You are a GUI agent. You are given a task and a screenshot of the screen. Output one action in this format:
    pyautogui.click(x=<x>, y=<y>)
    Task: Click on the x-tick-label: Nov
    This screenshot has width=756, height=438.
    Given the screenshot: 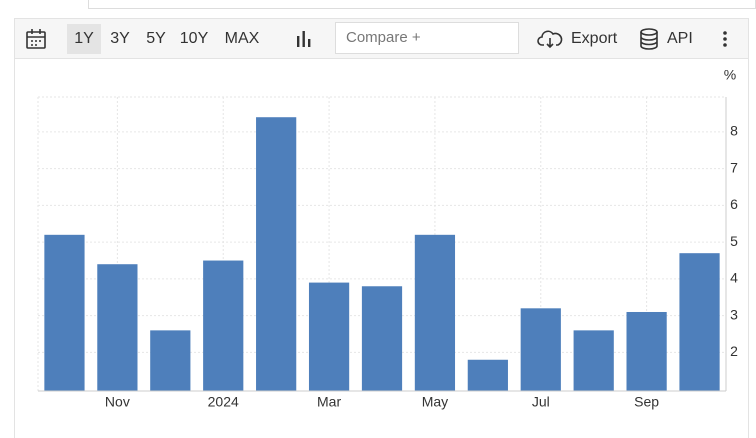 What is the action you would take?
    pyautogui.click(x=117, y=402)
    